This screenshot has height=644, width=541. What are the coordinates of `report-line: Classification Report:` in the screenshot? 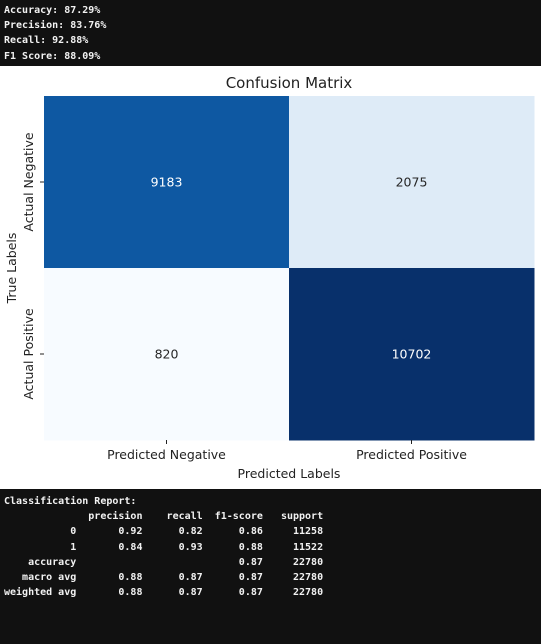 It's located at (70, 501).